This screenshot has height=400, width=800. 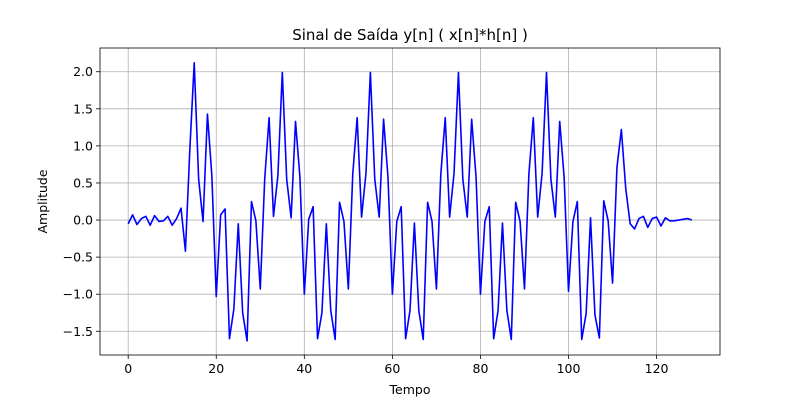 What do you see at coordinates (78, 294) in the screenshot?
I see `y-tick-label: −1.0` at bounding box center [78, 294].